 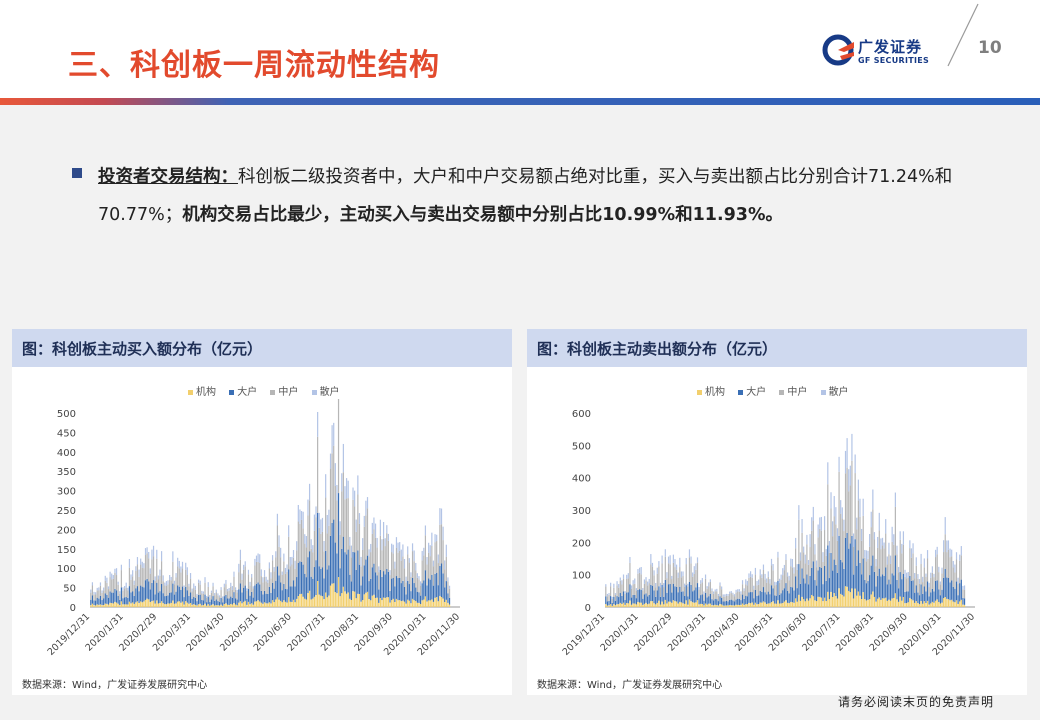 What do you see at coordinates (520, 101) in the screenshot?
I see `header-band` at bounding box center [520, 101].